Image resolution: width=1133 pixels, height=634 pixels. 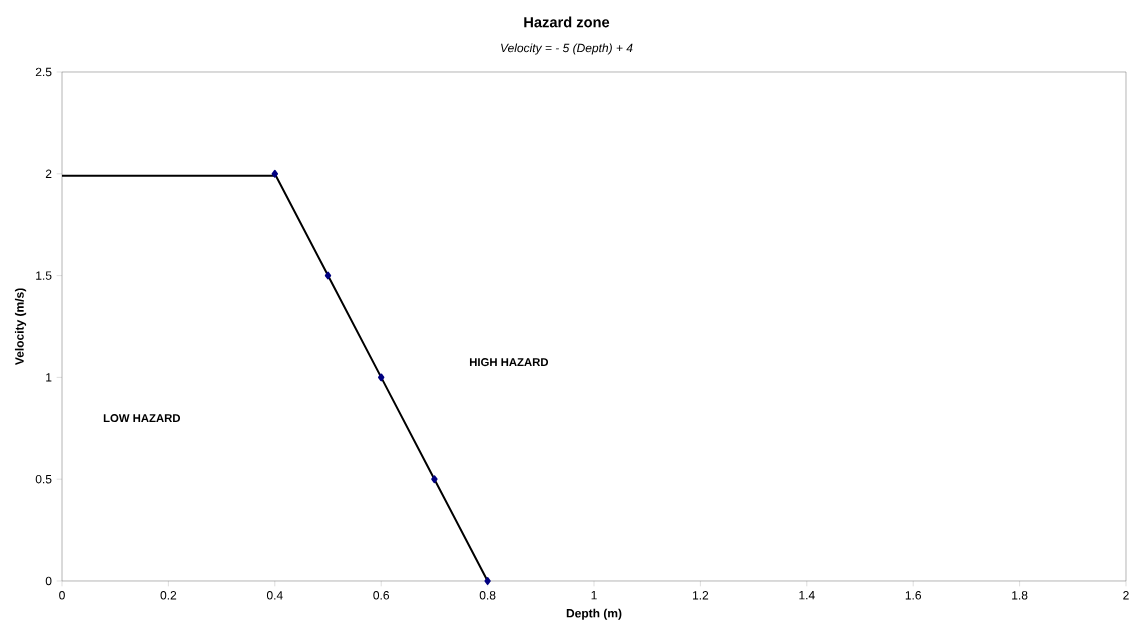 What do you see at coordinates (594, 595) in the screenshot?
I see `x-tick-label: 1` at bounding box center [594, 595].